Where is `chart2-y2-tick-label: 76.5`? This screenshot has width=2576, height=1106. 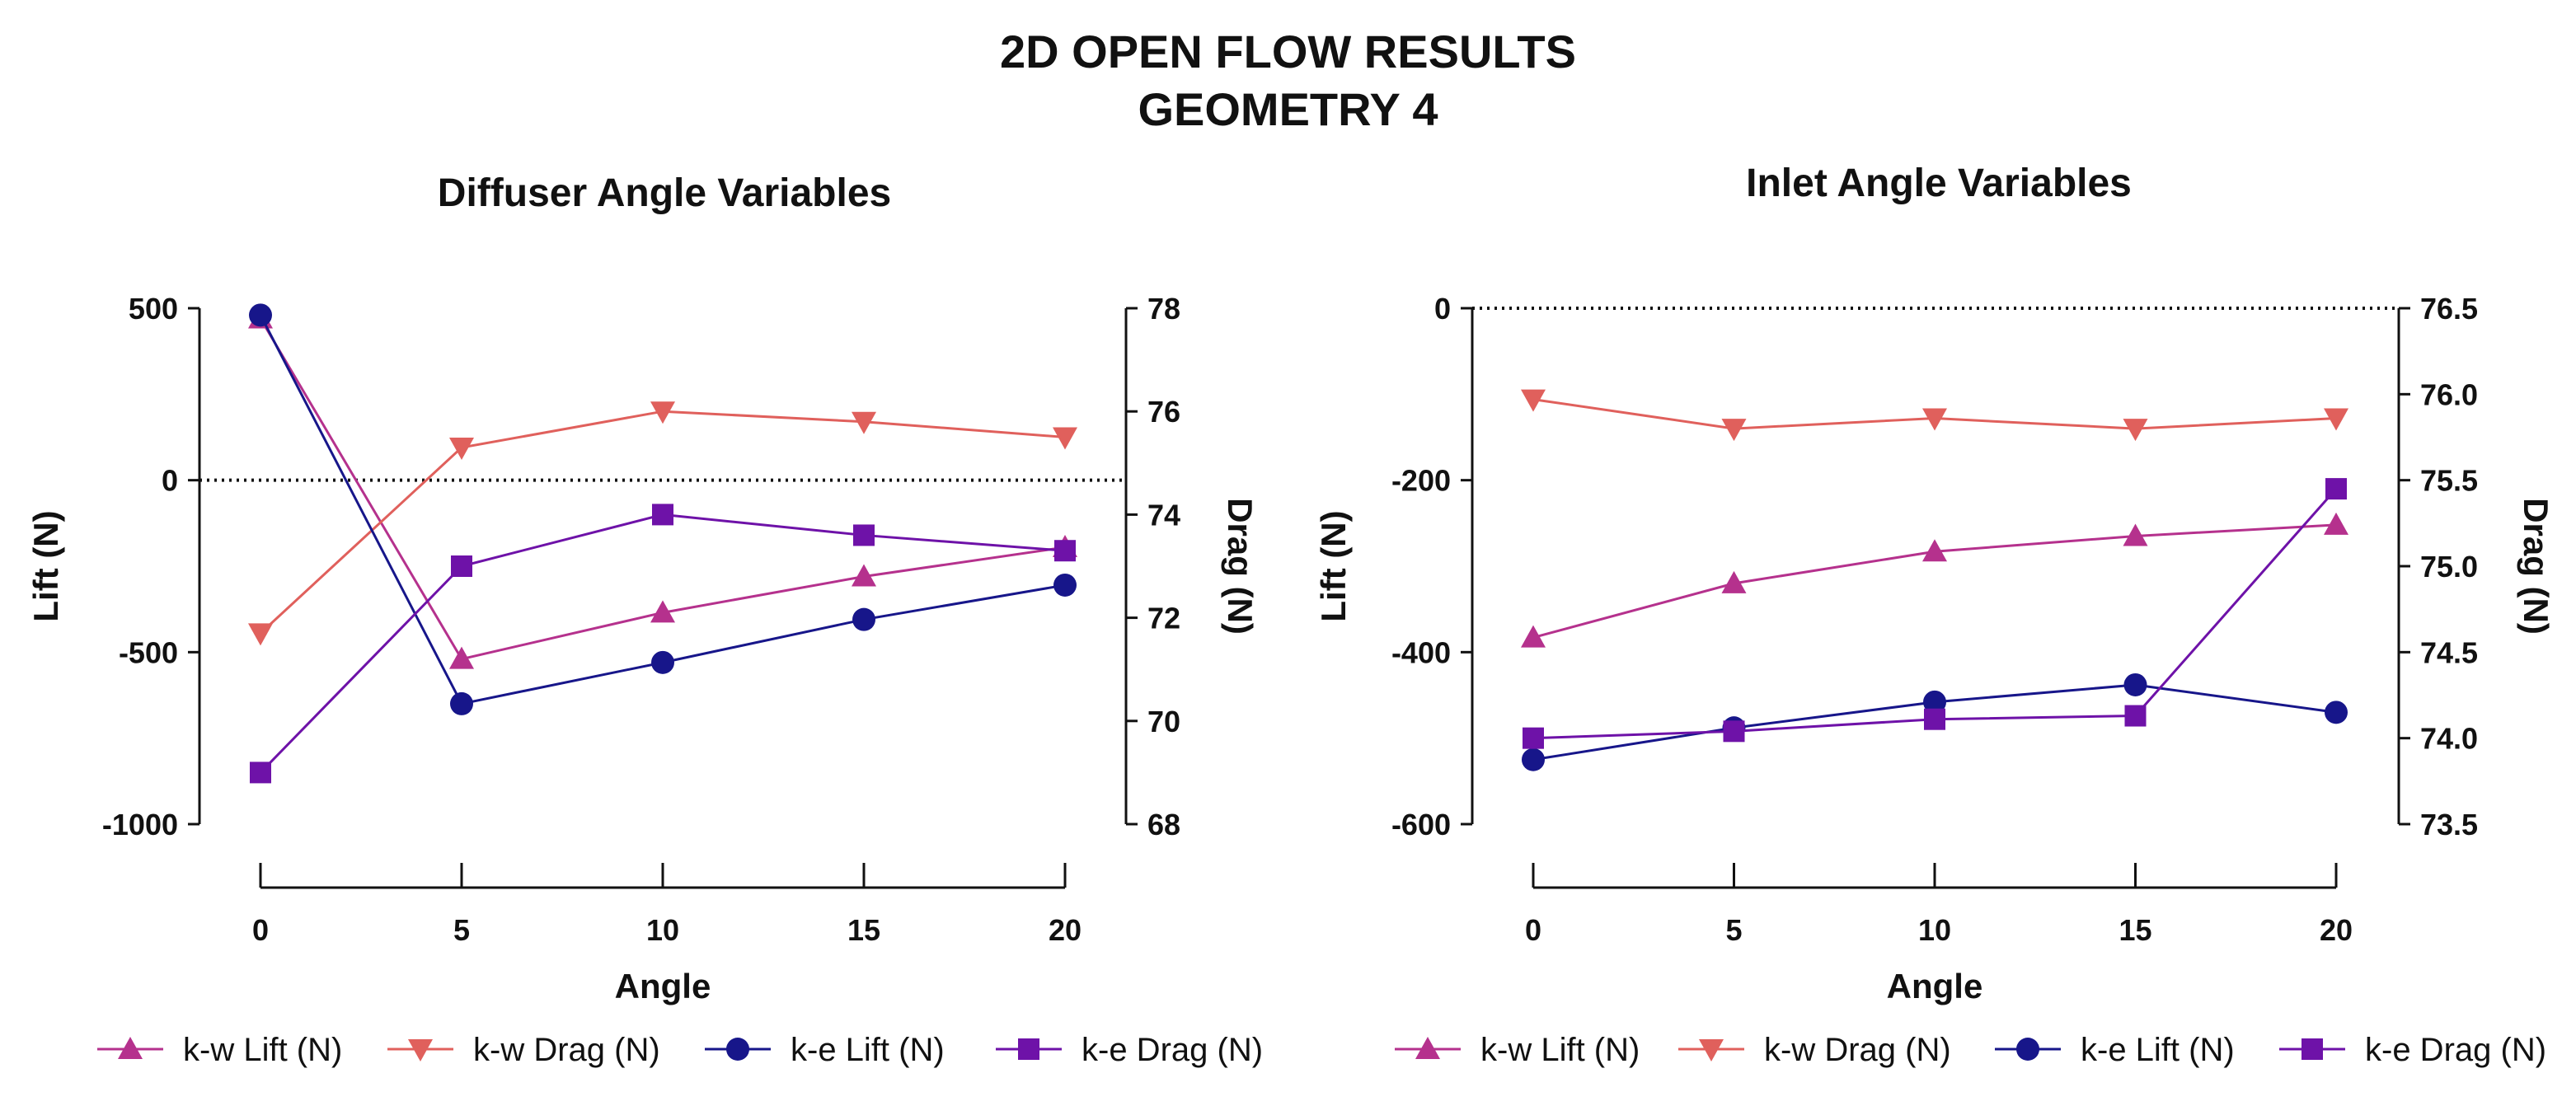
chart2-y2-tick-label: 76.5 is located at coordinates (2449, 309).